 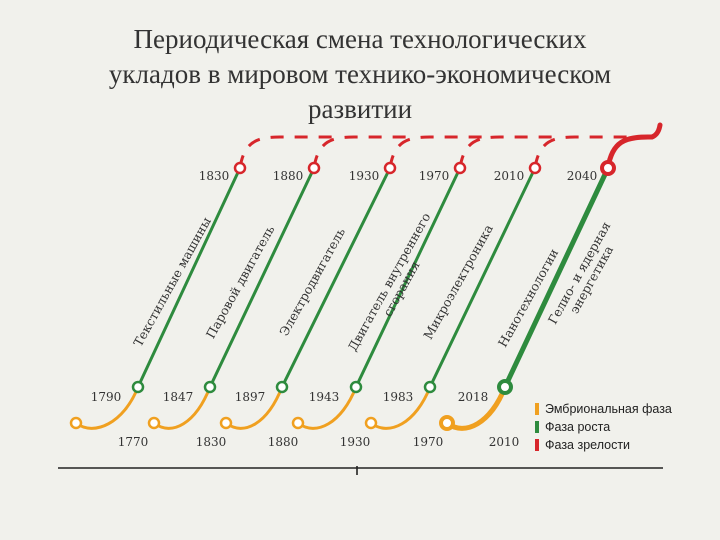 I want to click on maturity-tail, so click(x=656, y=131).